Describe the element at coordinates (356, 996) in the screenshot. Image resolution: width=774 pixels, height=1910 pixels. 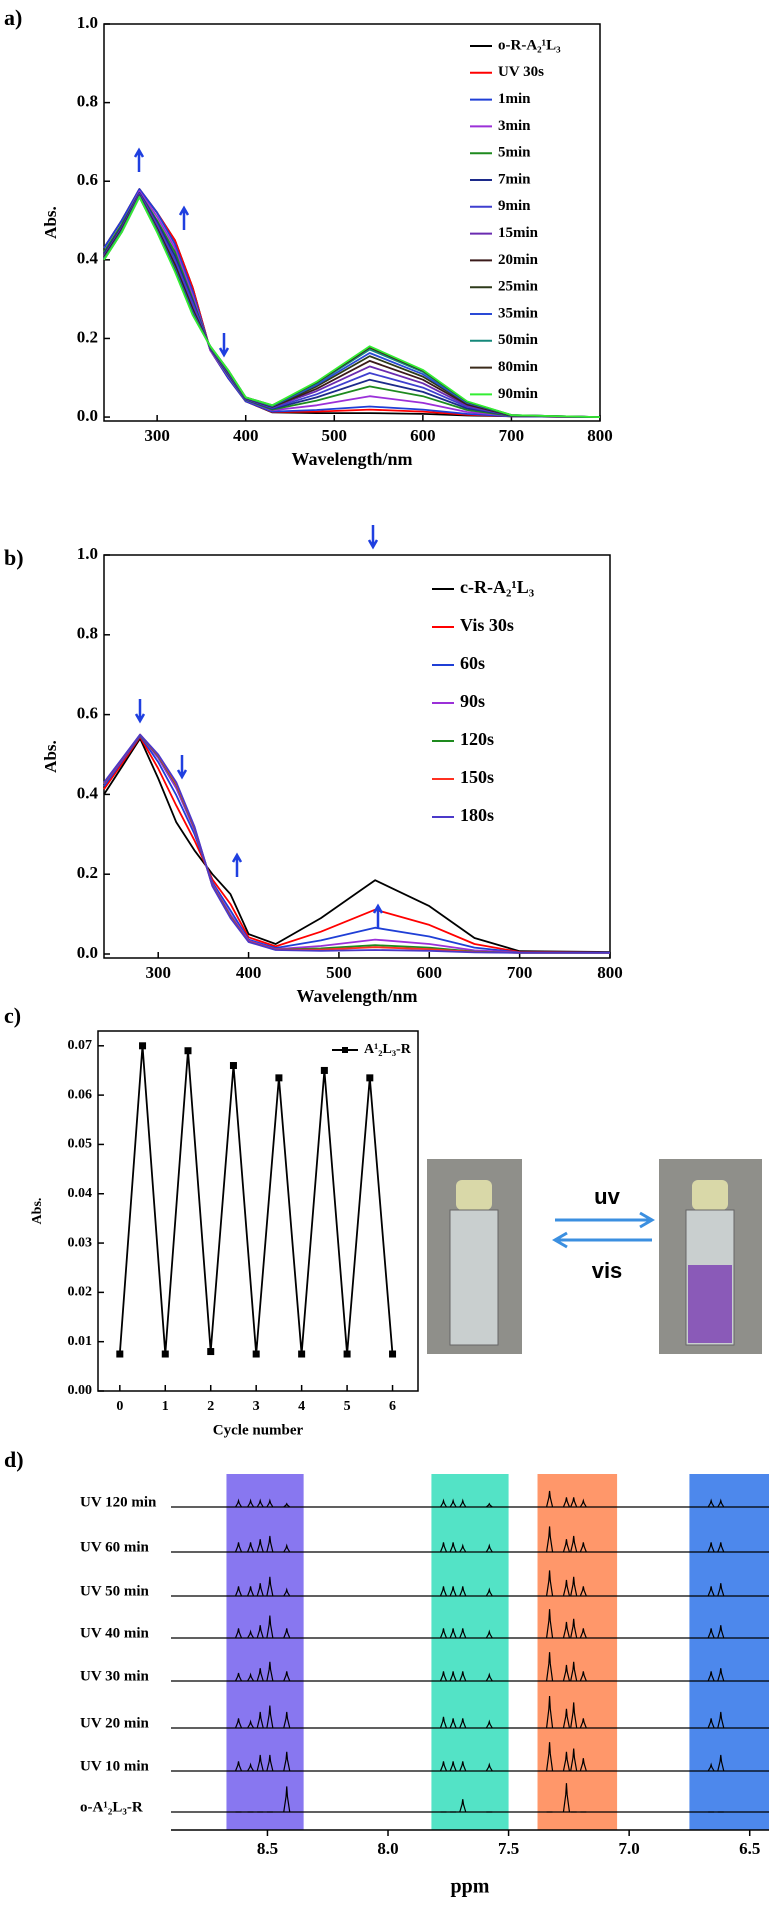
I see `x-axis-label: Wavelength/nm` at that location.